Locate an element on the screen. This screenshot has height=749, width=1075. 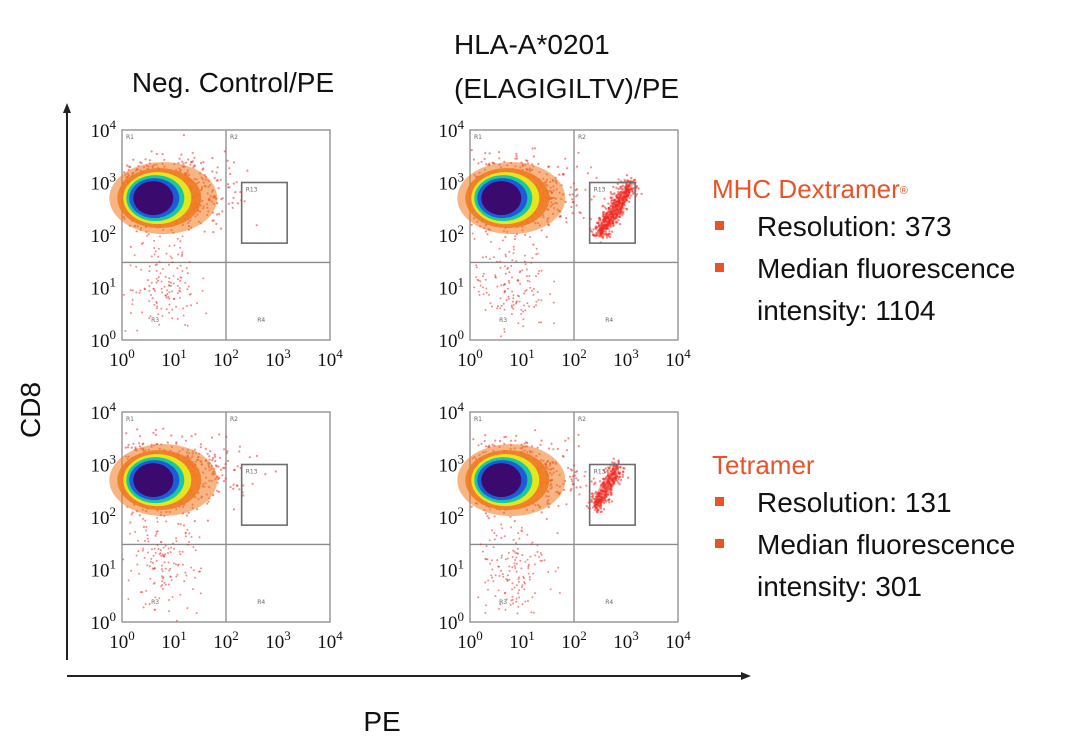
x-tick-label: 10⁰ is located at coordinates (470, 358).